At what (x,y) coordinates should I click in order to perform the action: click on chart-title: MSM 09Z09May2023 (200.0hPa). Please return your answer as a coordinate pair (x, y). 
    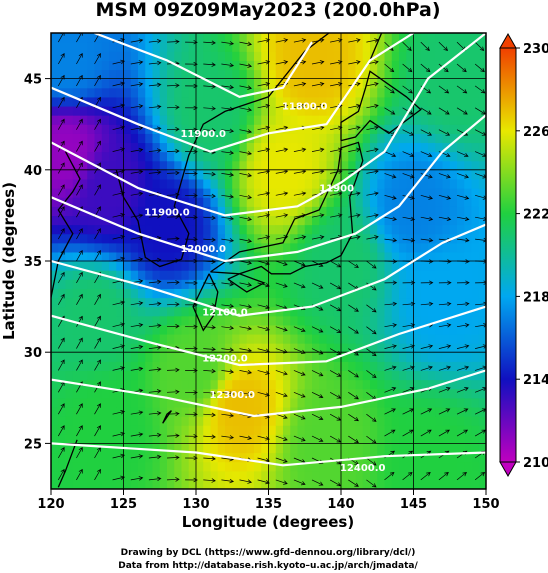
    Looking at the image, I should click on (267, 10).